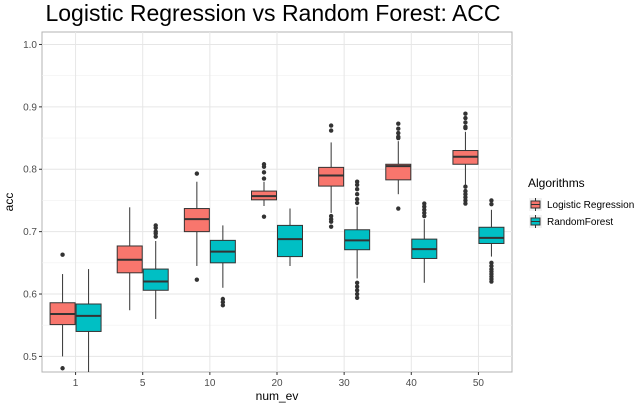  What do you see at coordinates (580, 222) in the screenshot?
I see `legend-label: RandomForest` at bounding box center [580, 222].